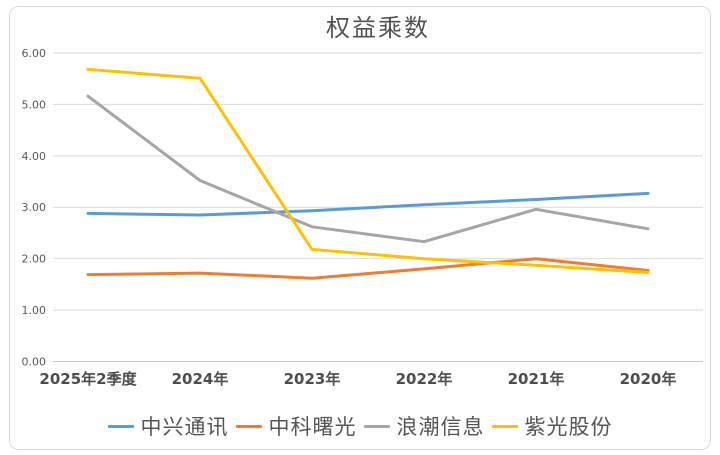 This screenshot has width=720, height=455. What do you see at coordinates (34, 362) in the screenshot?
I see `y-tick-label: 0.00` at bounding box center [34, 362].